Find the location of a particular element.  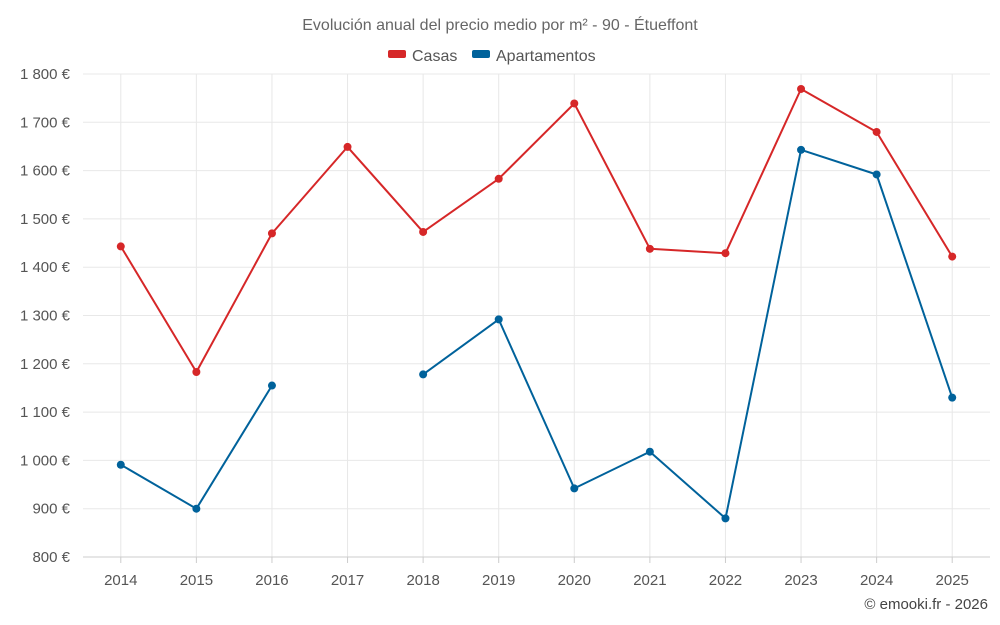

x-tick-label: 2021 is located at coordinates (649, 580).